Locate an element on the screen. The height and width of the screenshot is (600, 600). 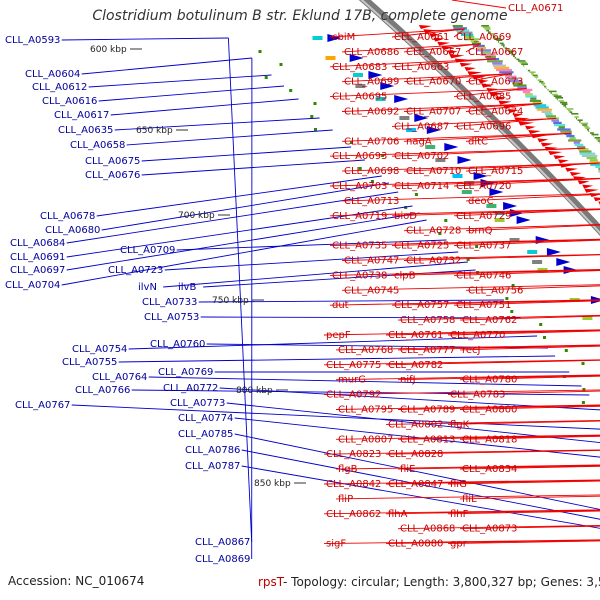
left-gene-label: CLL_A0704 is located at coordinates (32, 285).